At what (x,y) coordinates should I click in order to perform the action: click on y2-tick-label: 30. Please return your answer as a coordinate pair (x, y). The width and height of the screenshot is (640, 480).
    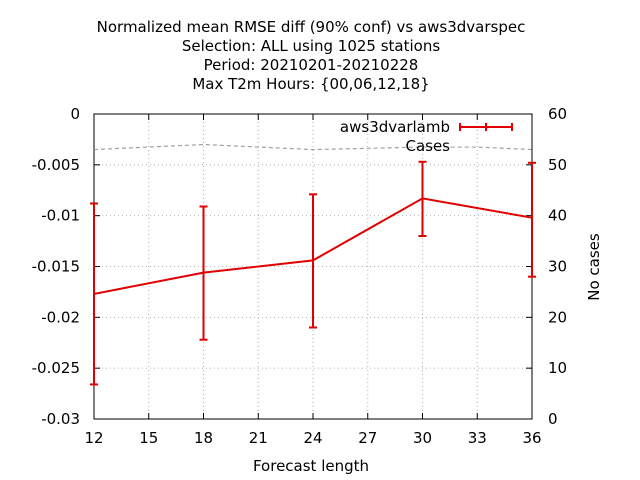
    Looking at the image, I should click on (557, 267).